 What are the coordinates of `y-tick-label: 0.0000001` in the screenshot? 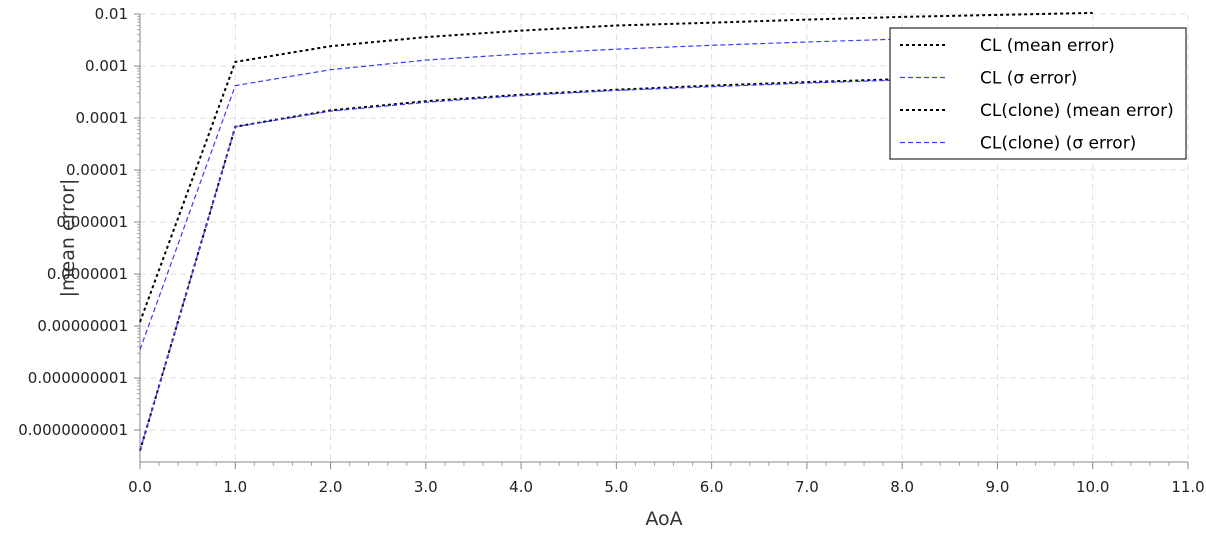 It's located at (87, 274).